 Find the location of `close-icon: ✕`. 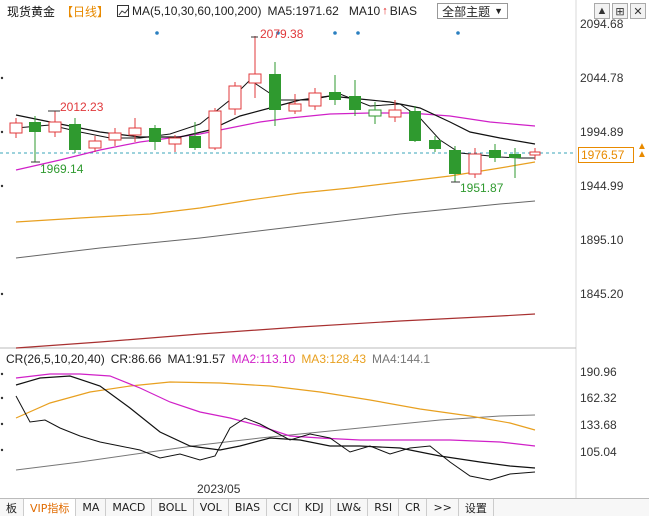

close-icon: ✕ is located at coordinates (638, 11).